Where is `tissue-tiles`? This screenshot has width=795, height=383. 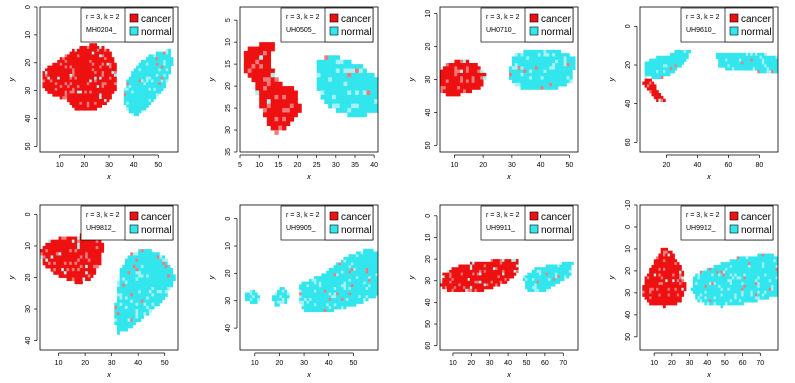
tissue-tiles is located at coordinates (710, 76).